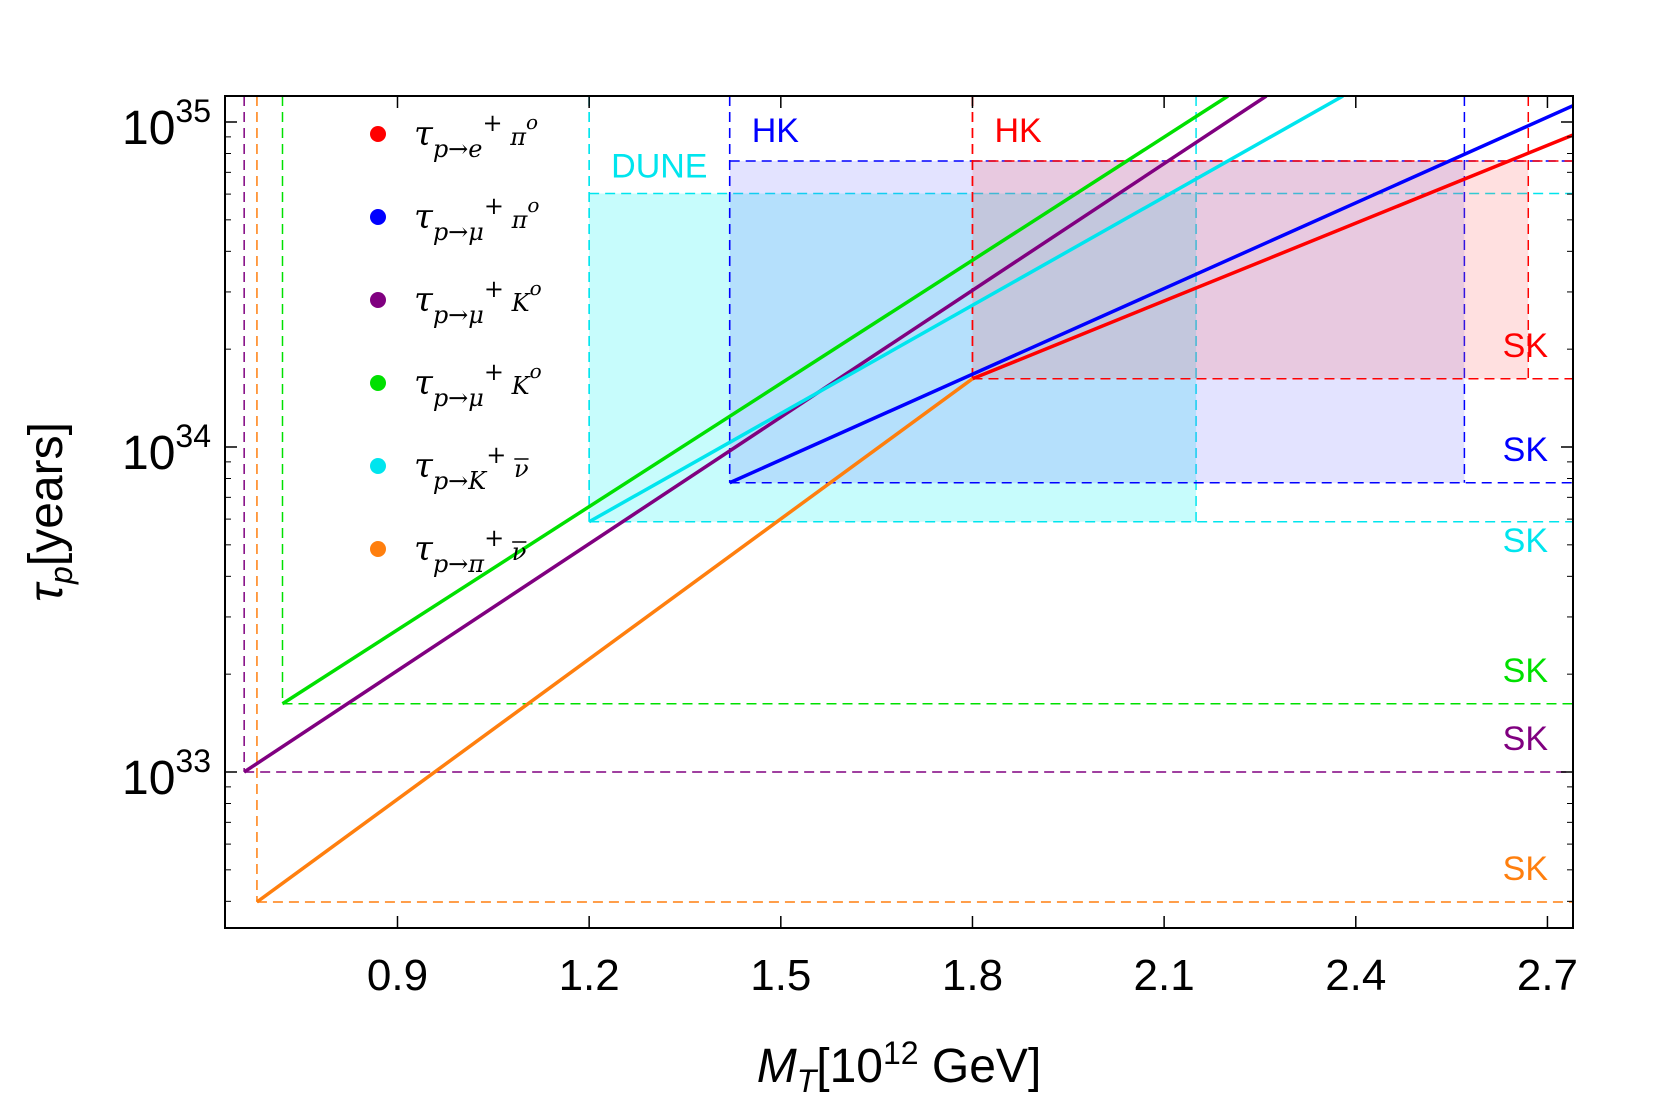 This screenshot has height=1099, width=1661. What do you see at coordinates (1526, 346) in the screenshot?
I see `sk-label-0: SK` at bounding box center [1526, 346].